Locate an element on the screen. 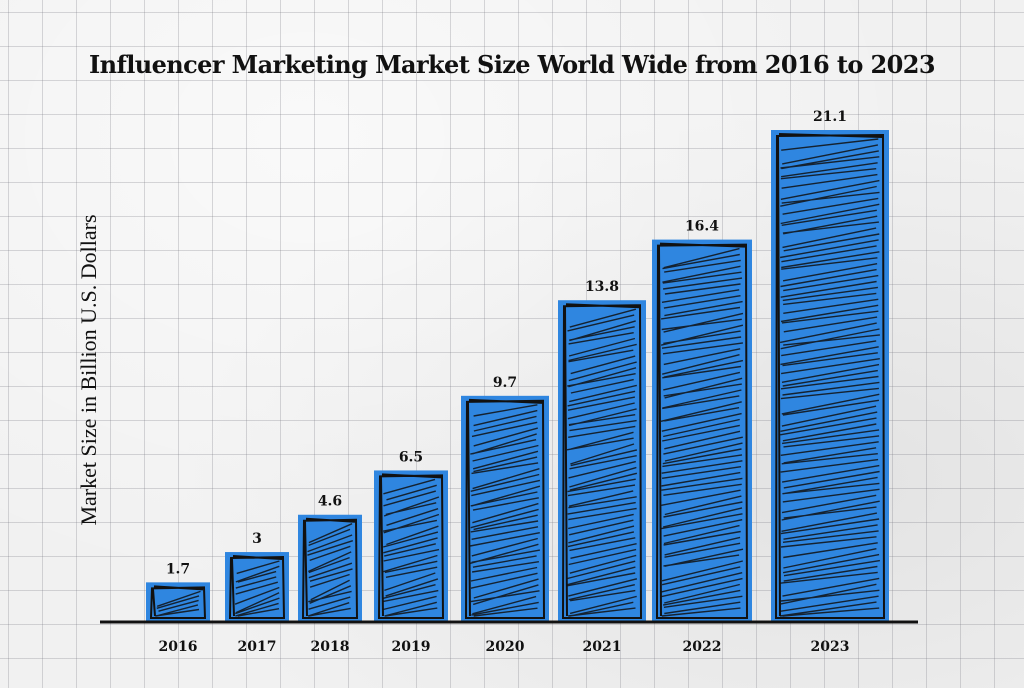 This screenshot has width=1024, height=688. bar-2019: 6.5 2019 is located at coordinates (411, 552).